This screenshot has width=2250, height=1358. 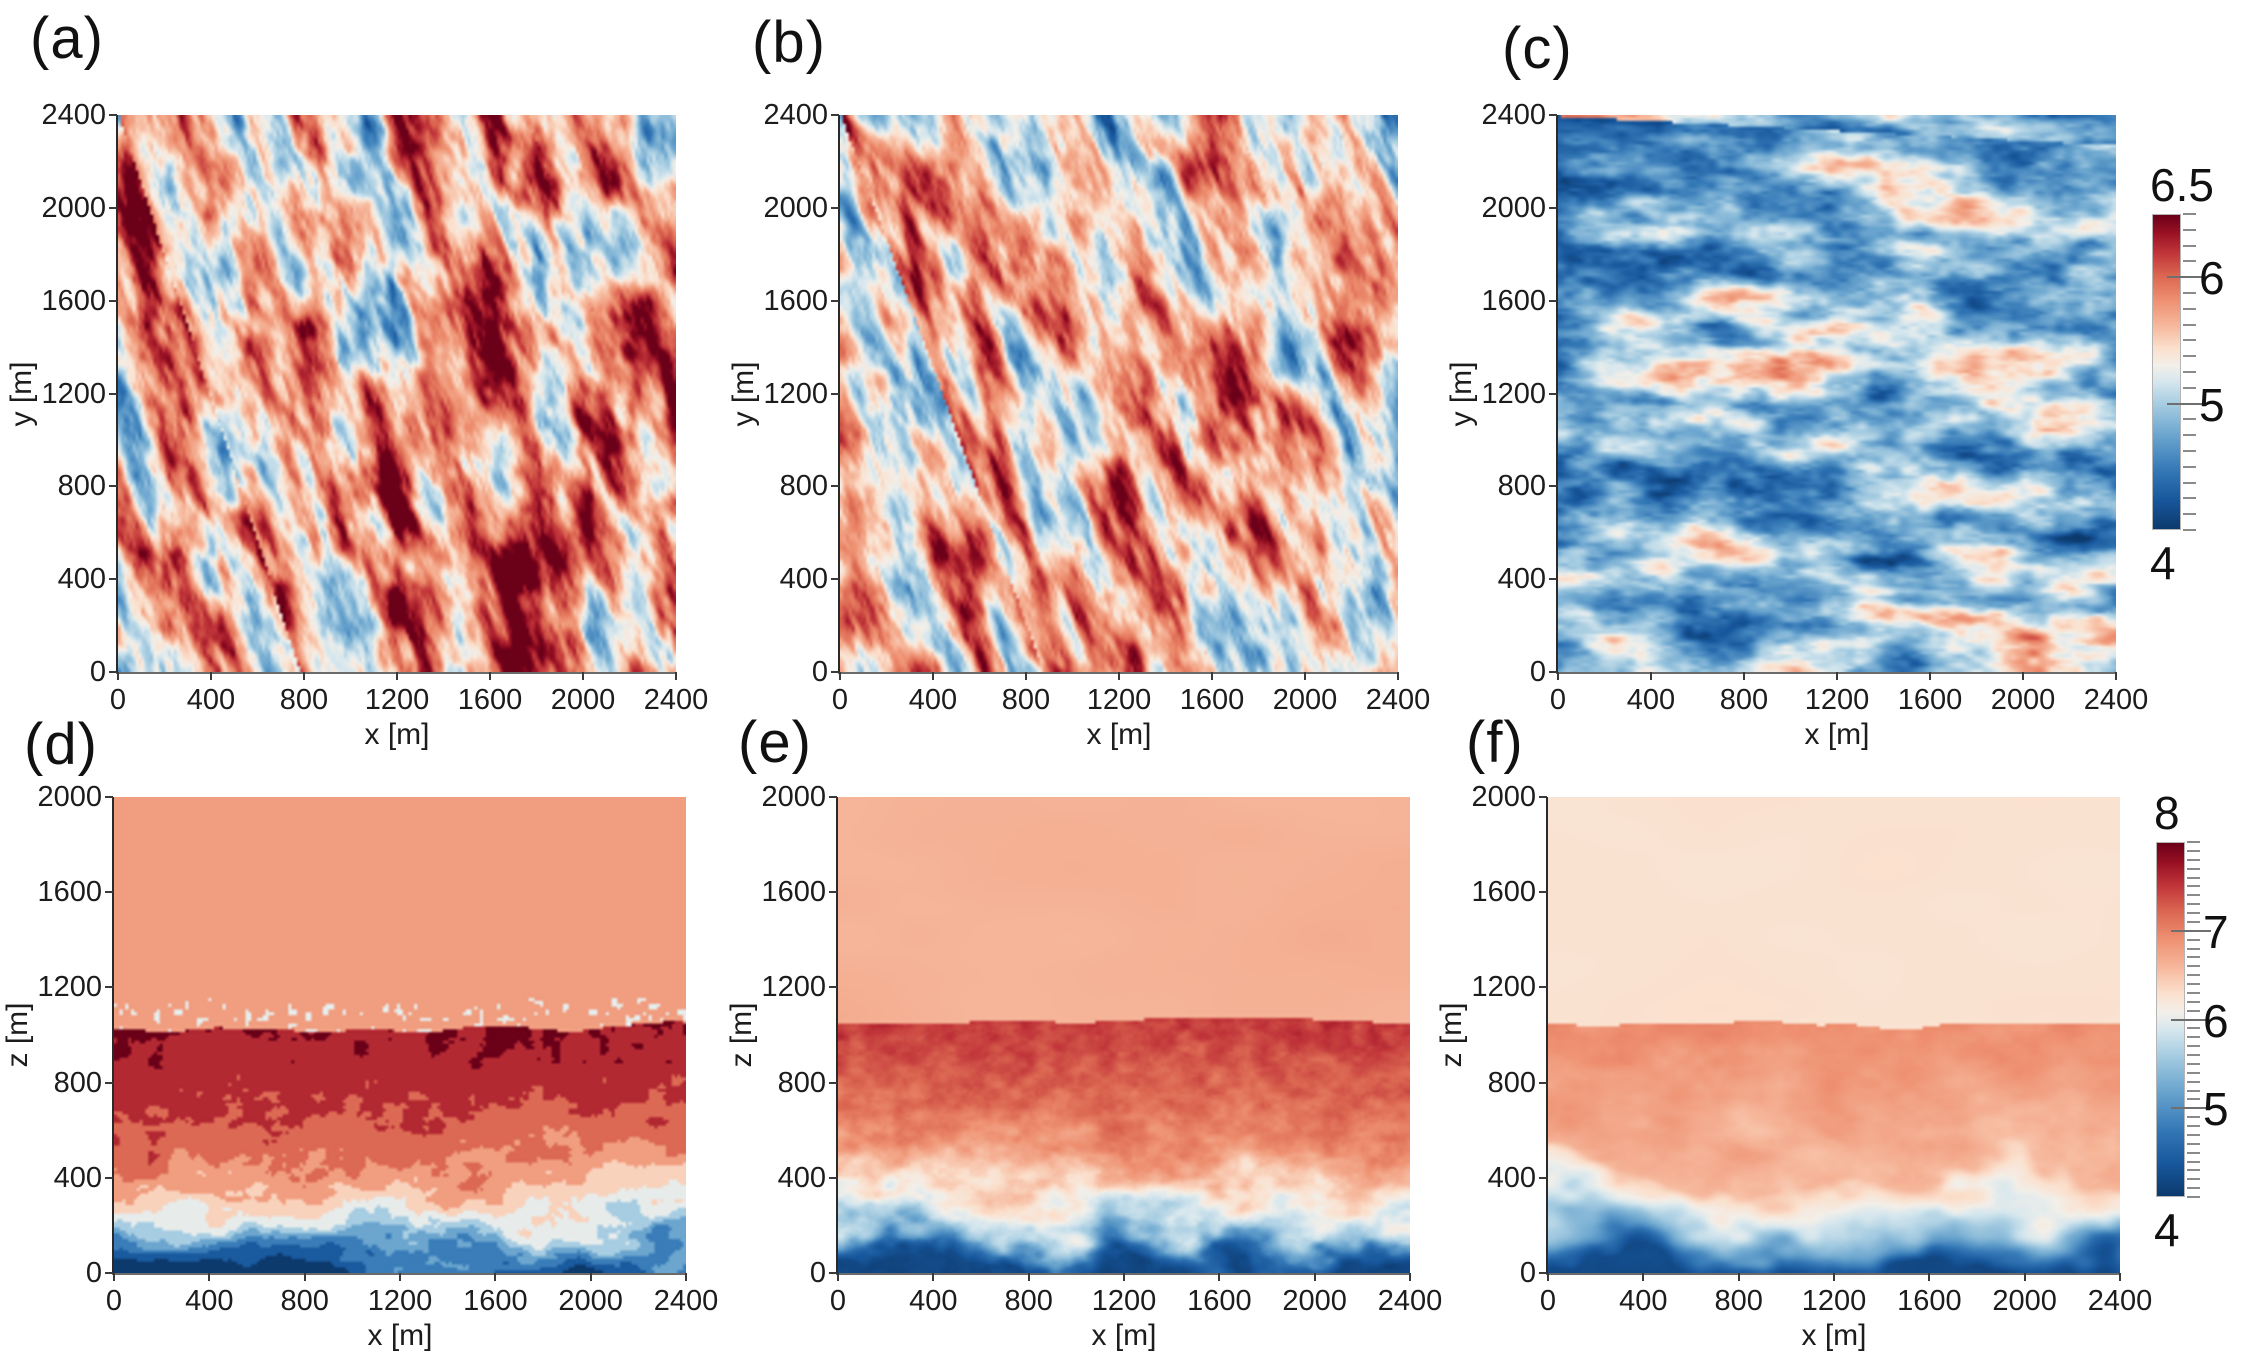 I want to click on heatmap-canvas-d, so click(x=400, y=1035).